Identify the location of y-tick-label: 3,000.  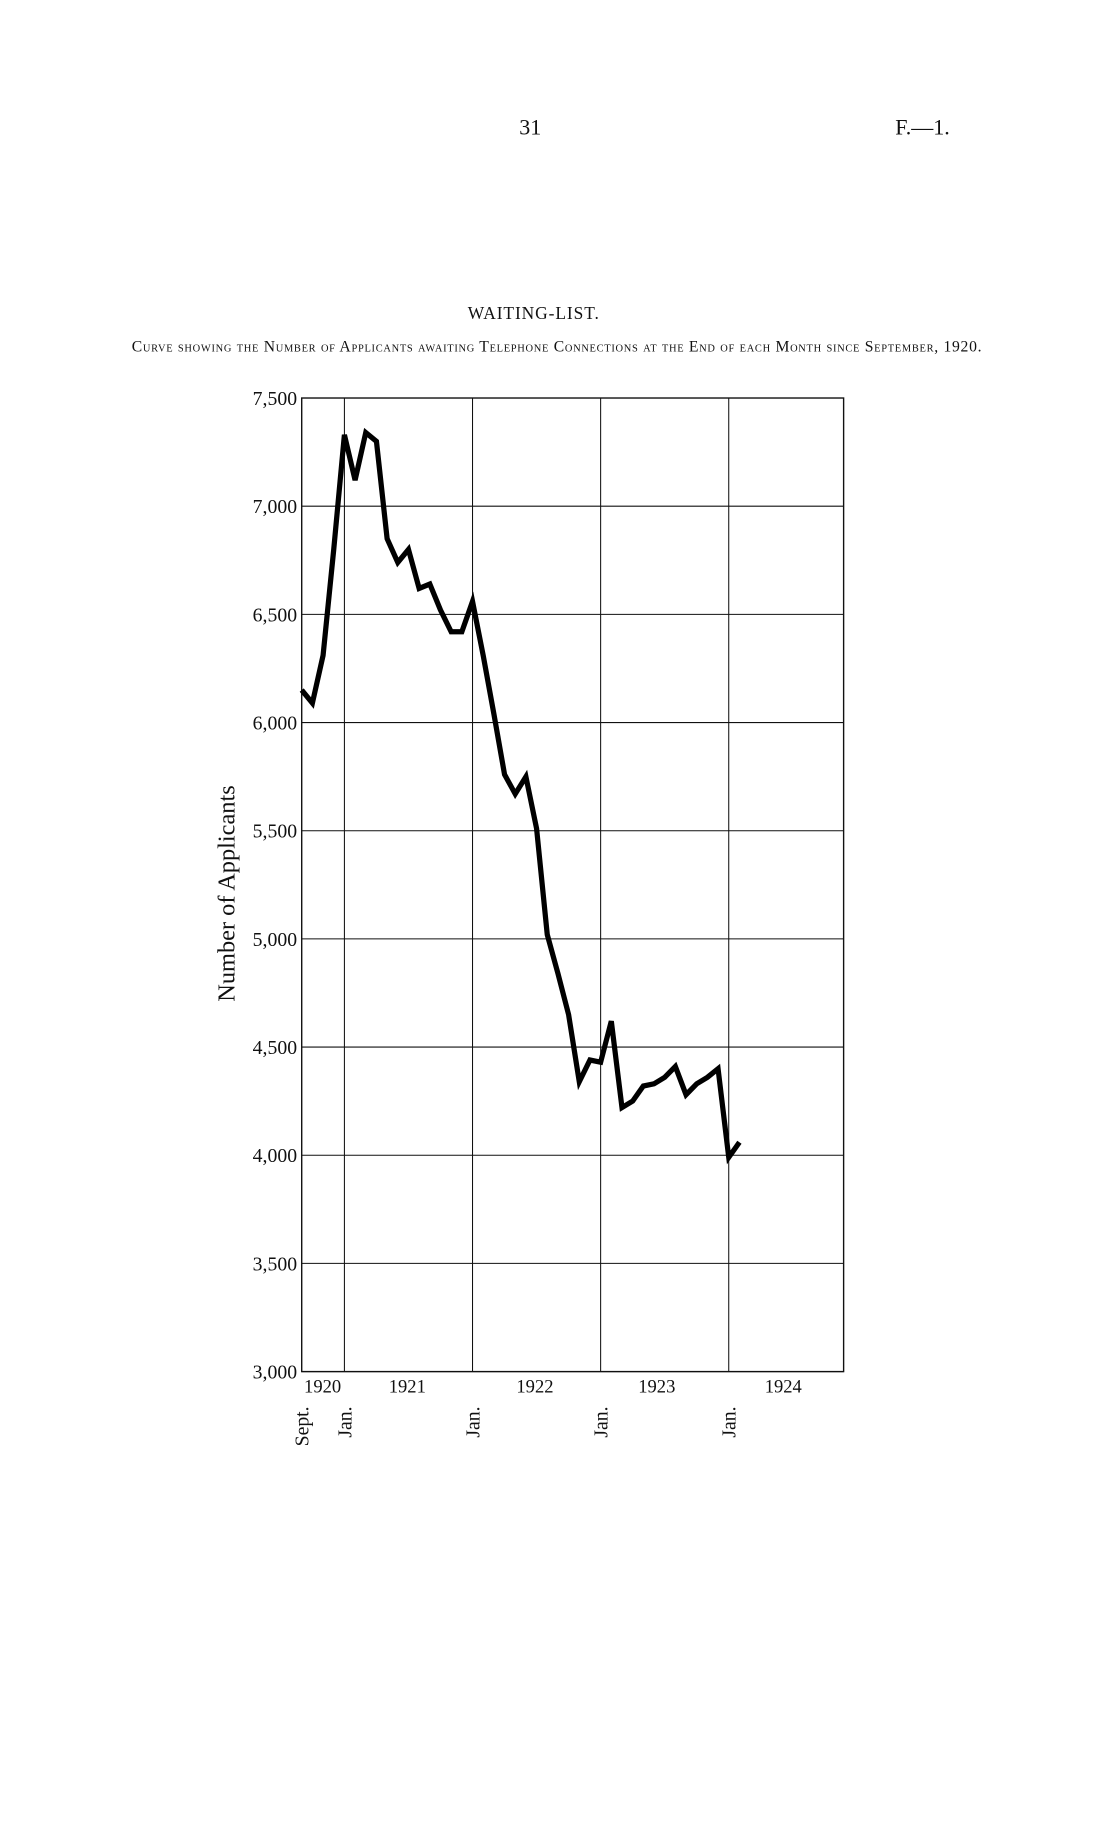
(275, 1373).